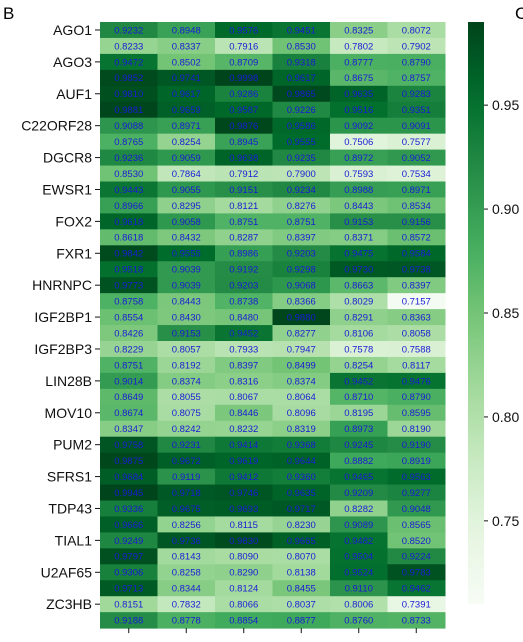  I want to click on cell-value-label: 0.7593, so click(358, 174).